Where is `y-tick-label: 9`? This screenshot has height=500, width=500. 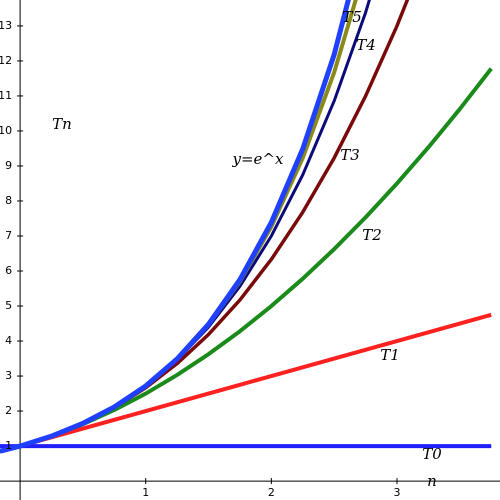 y-tick-label: 9 is located at coordinates (8, 165).